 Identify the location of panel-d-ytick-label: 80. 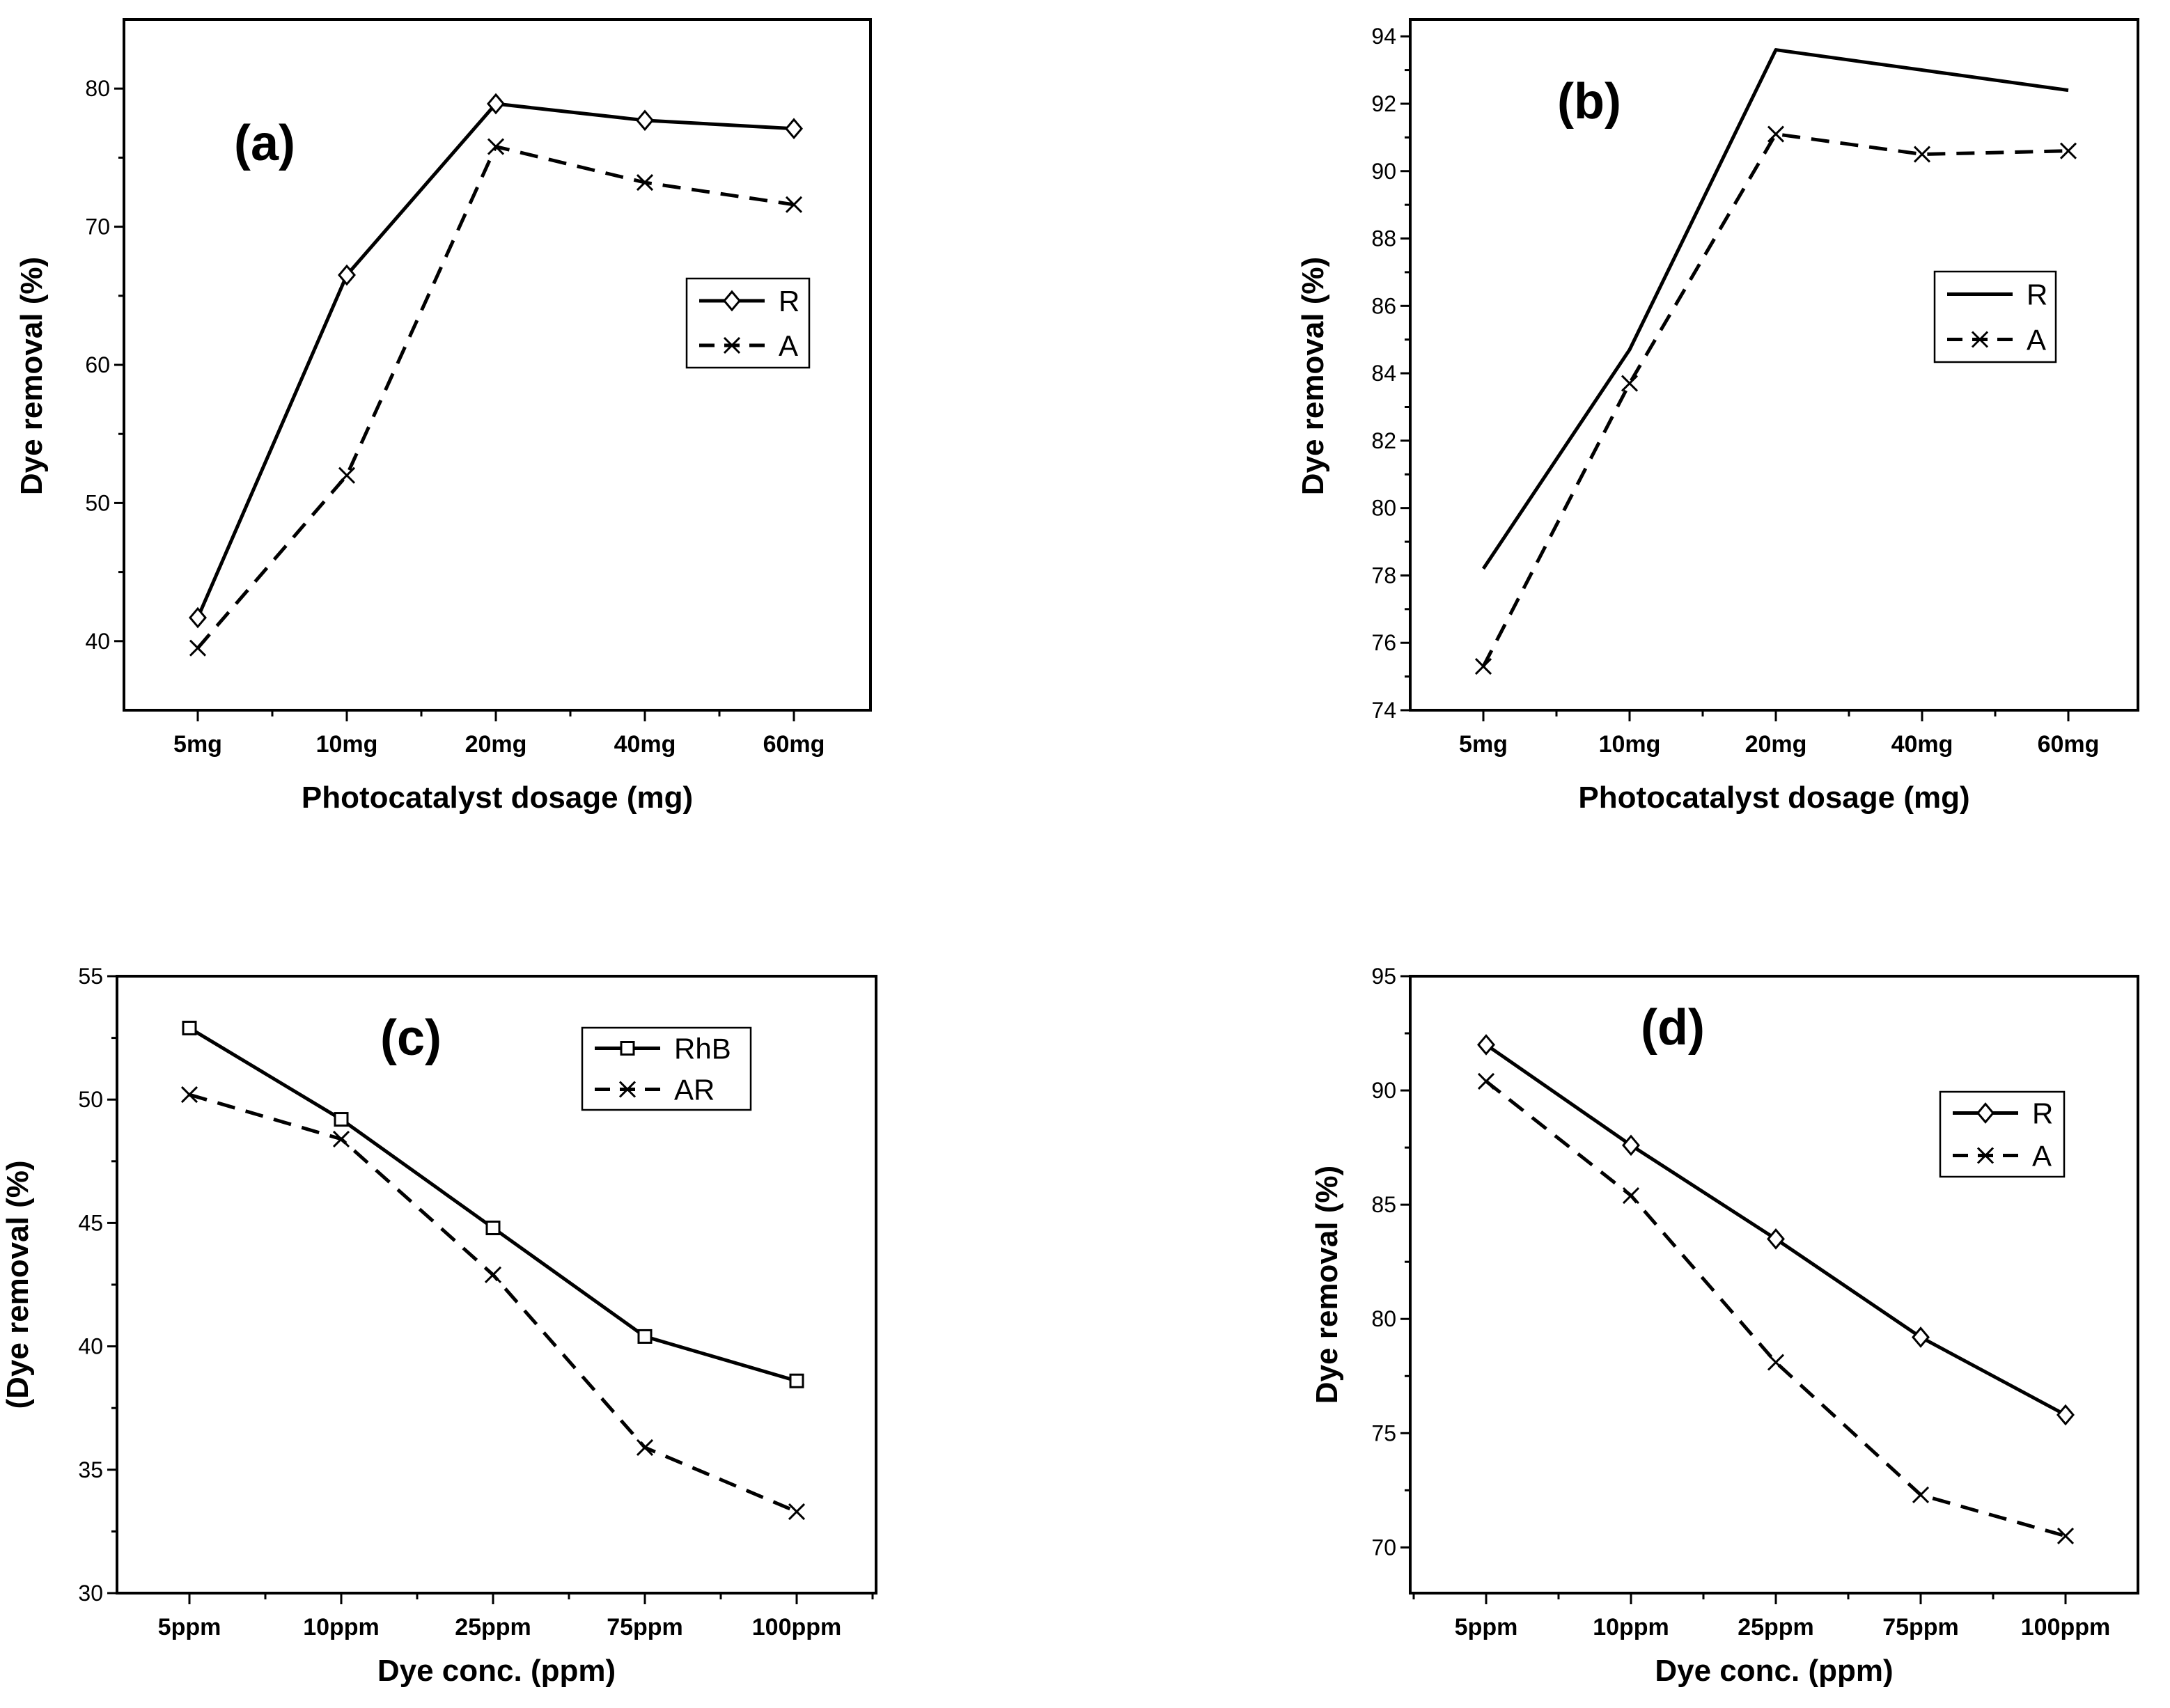
(1383, 1319).